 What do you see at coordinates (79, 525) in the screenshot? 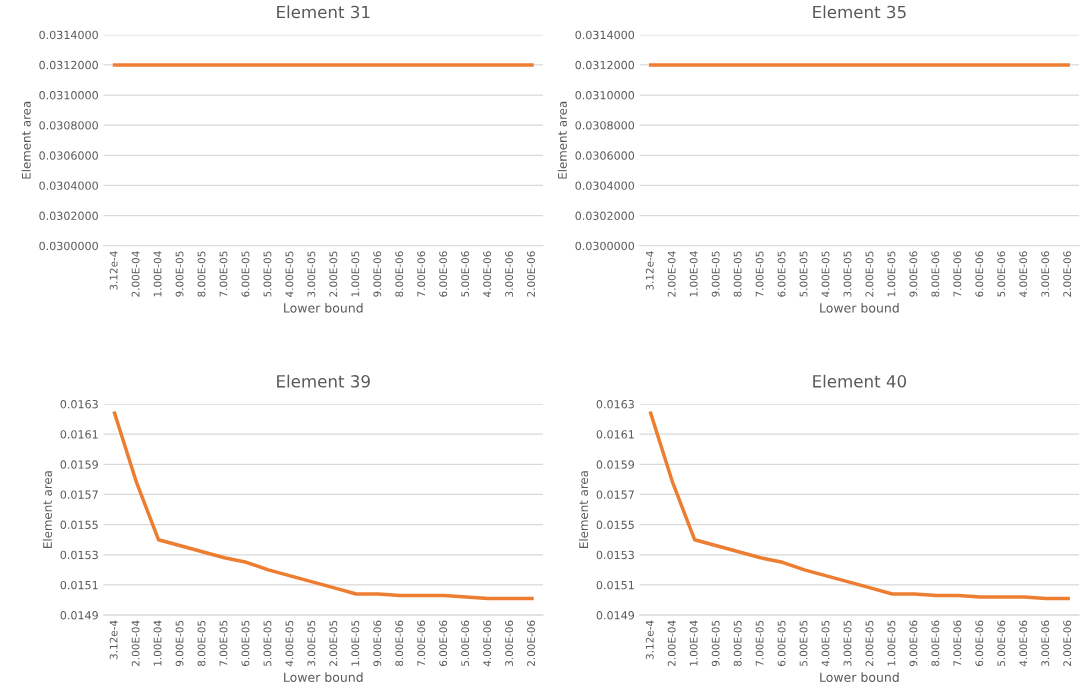
I see `y-tick-label: 0.0155` at bounding box center [79, 525].